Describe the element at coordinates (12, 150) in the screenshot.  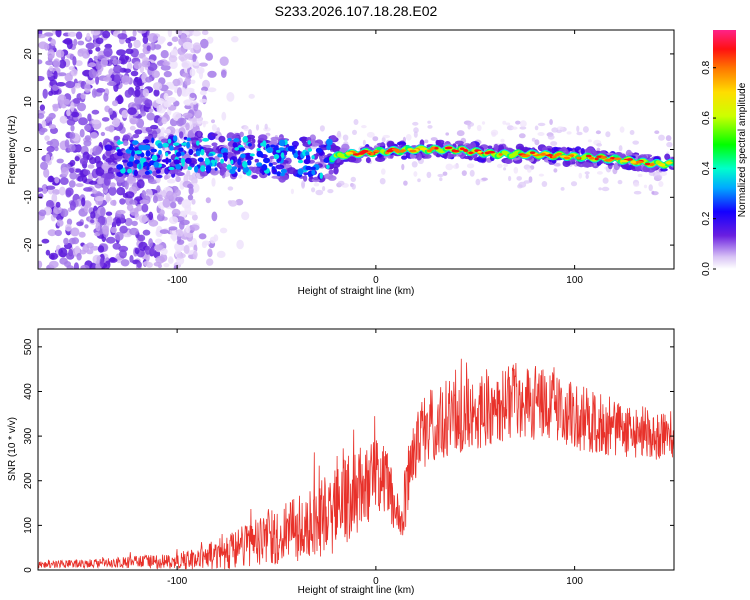
I see `spectrogram-y-axis-title: Frequency (Hz)` at that location.